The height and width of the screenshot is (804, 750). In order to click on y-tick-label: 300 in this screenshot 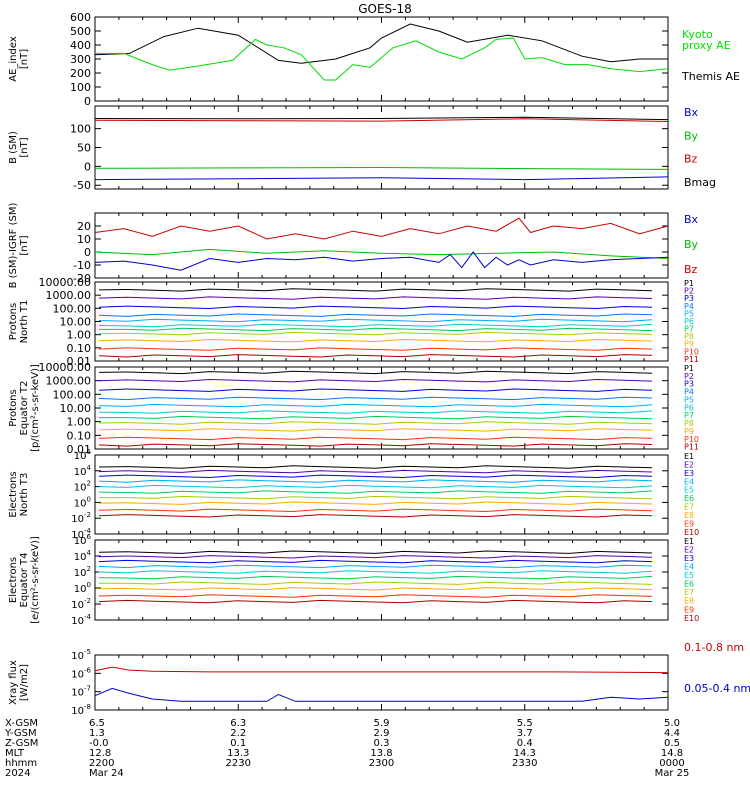, I will do `click(80, 59)`.